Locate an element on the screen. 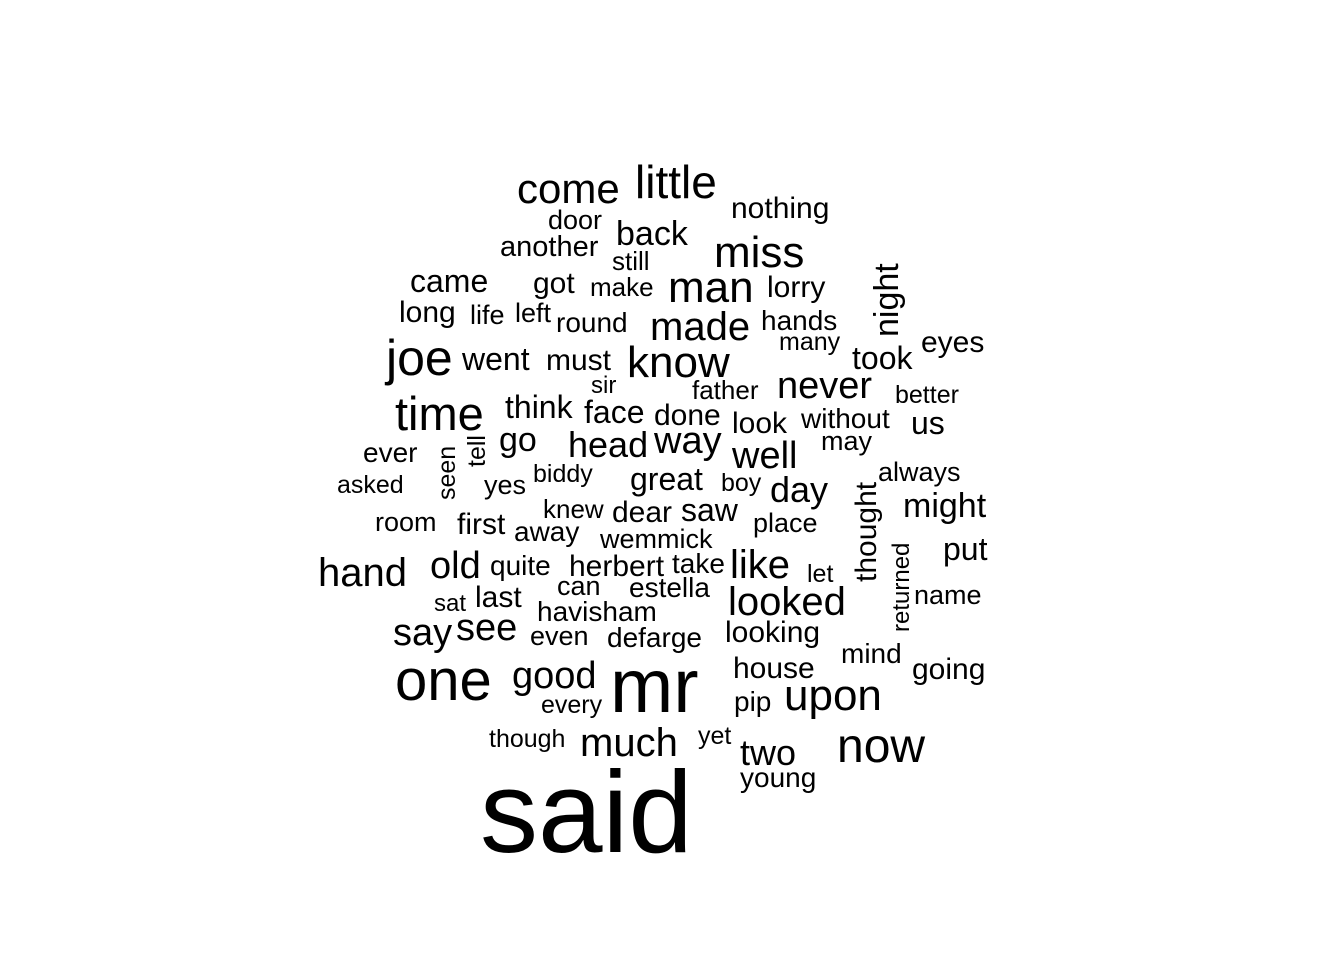 The width and height of the screenshot is (1344, 960). word-biddy: biddy is located at coordinates (563, 474).